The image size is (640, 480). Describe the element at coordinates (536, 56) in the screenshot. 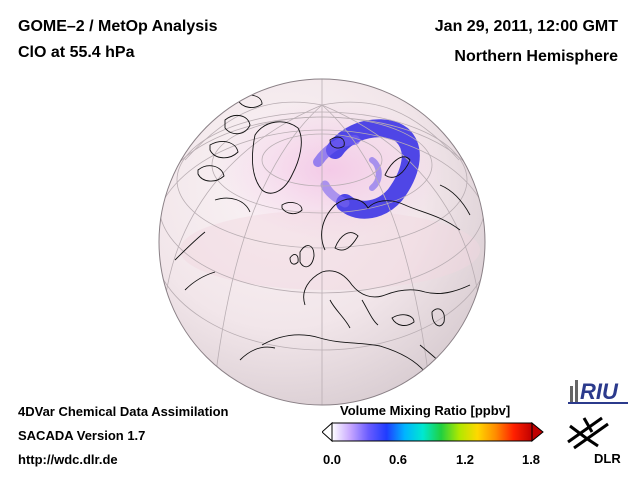

I see `region-label: Northern Hemisphere` at that location.